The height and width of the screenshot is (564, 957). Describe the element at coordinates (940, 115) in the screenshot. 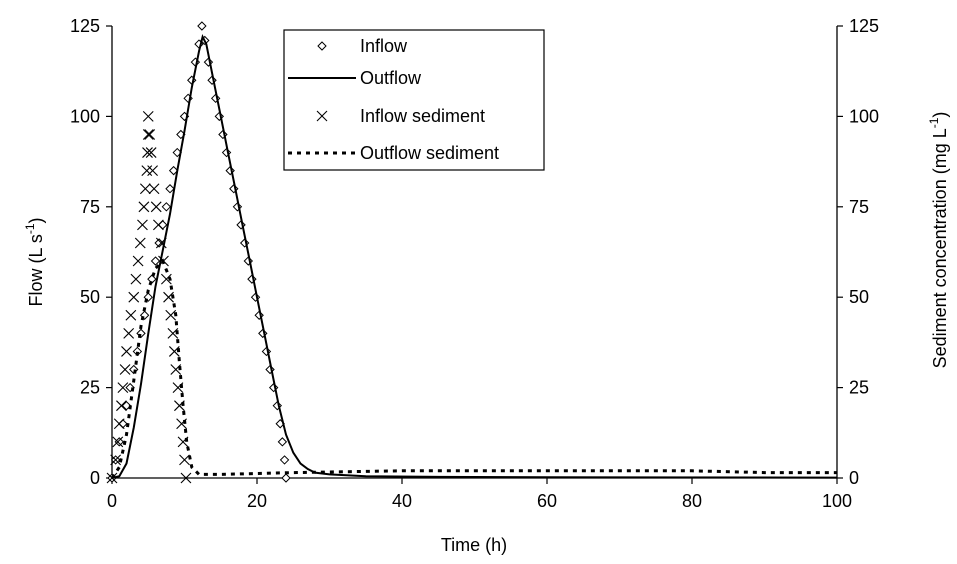

I see `y2-axis-title-close: )` at that location.